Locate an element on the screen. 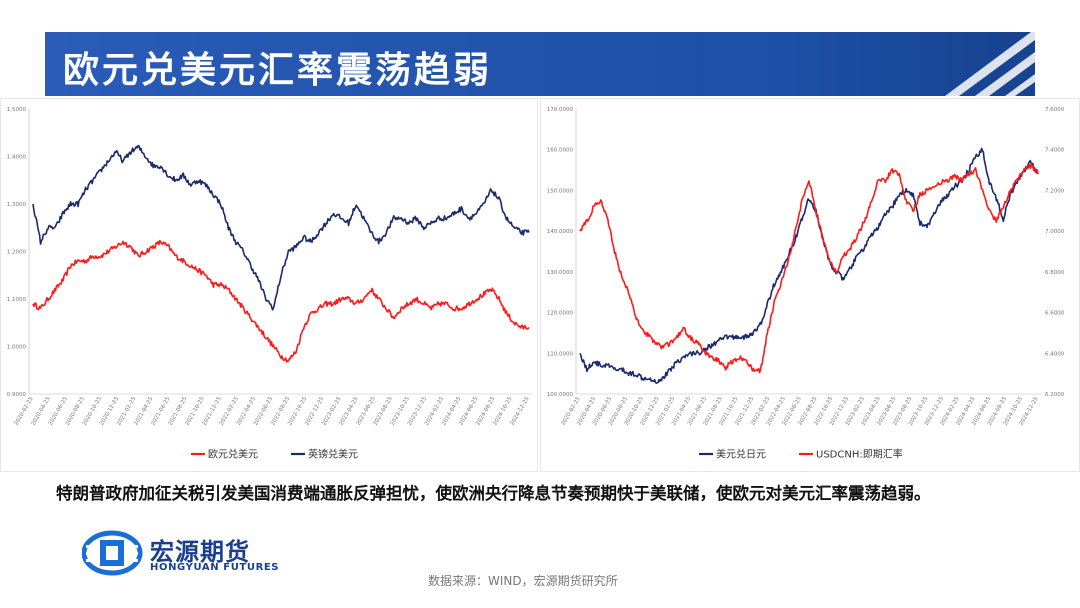 This screenshot has width=1080, height=608. y-tick-label: 100.0000 is located at coordinates (560, 395).